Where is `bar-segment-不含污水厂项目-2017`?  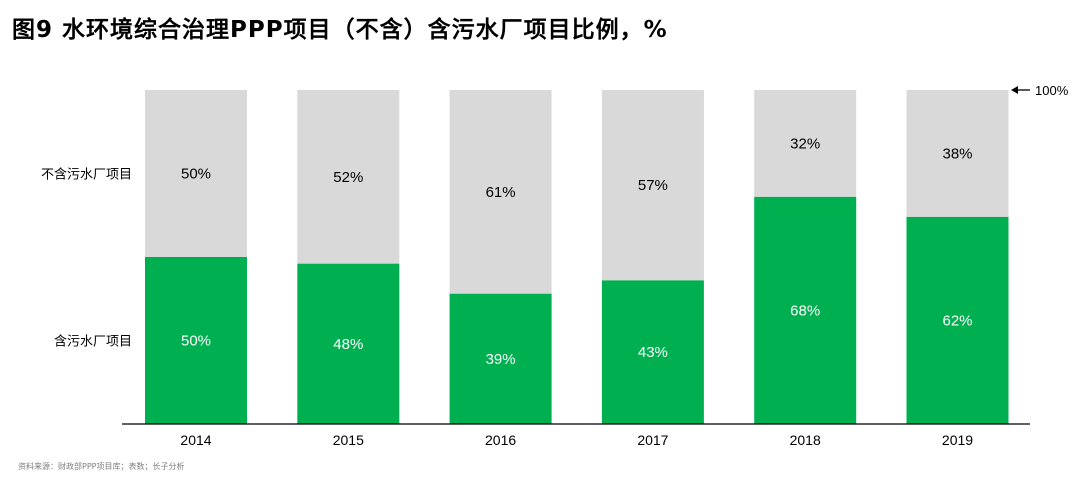 bar-segment-不含污水厂项目-2017 is located at coordinates (652, 185).